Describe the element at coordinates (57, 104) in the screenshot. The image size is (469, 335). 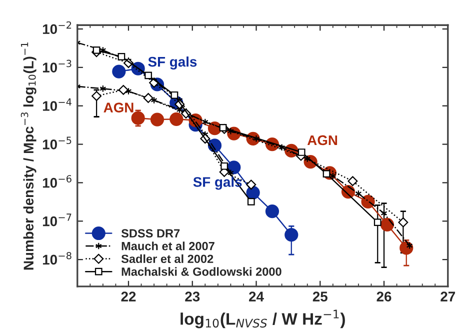
I see `y-tick-label: 10$^{−4}$` at that location.